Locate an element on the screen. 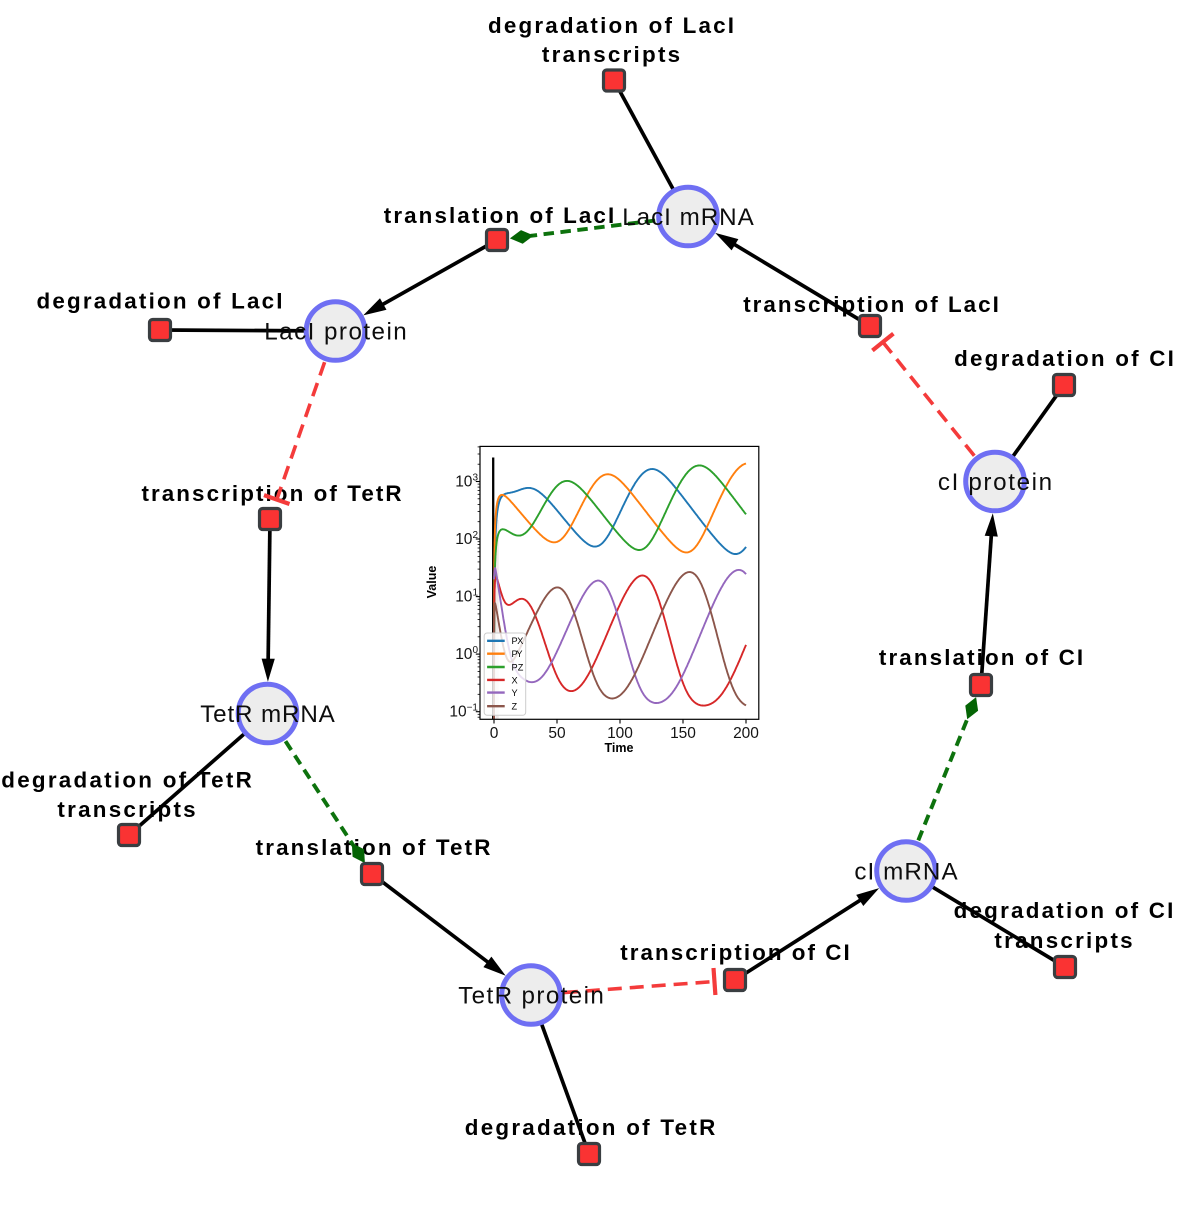  svg-text: 200 is located at coordinates (746, 733).